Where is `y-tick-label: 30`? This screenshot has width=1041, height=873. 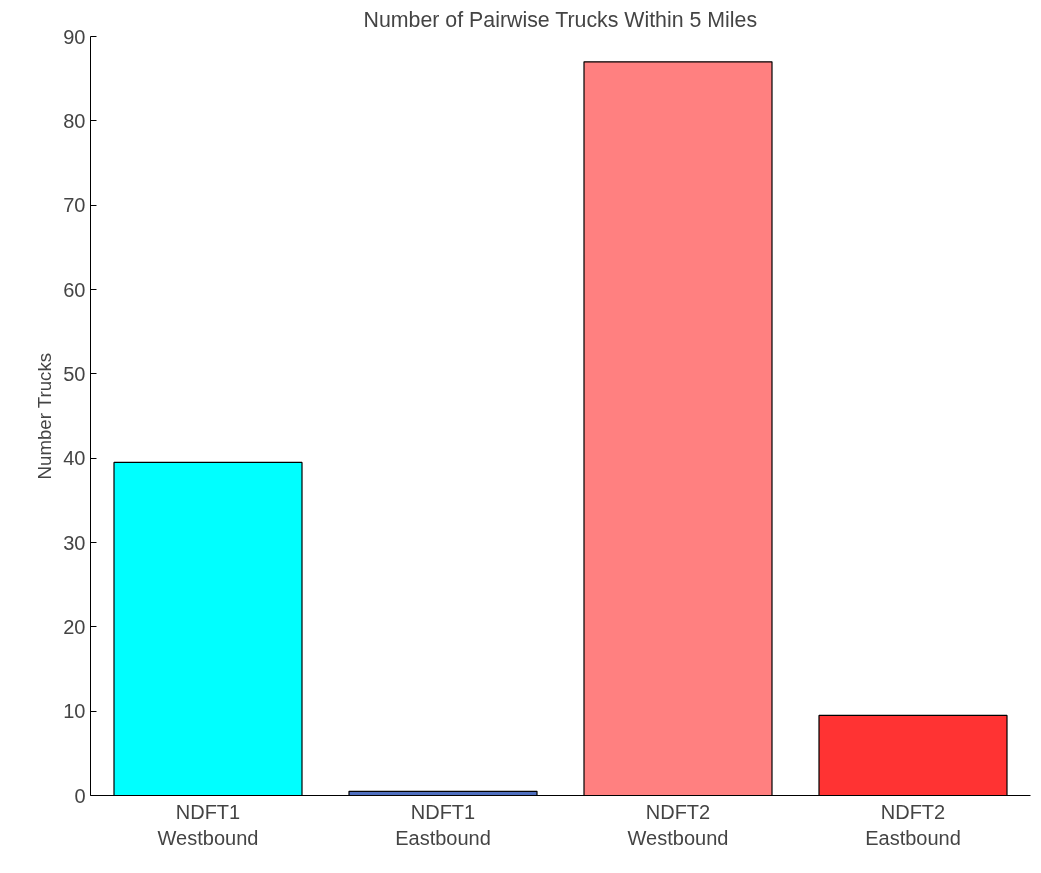 y-tick-label: 30 is located at coordinates (74, 542).